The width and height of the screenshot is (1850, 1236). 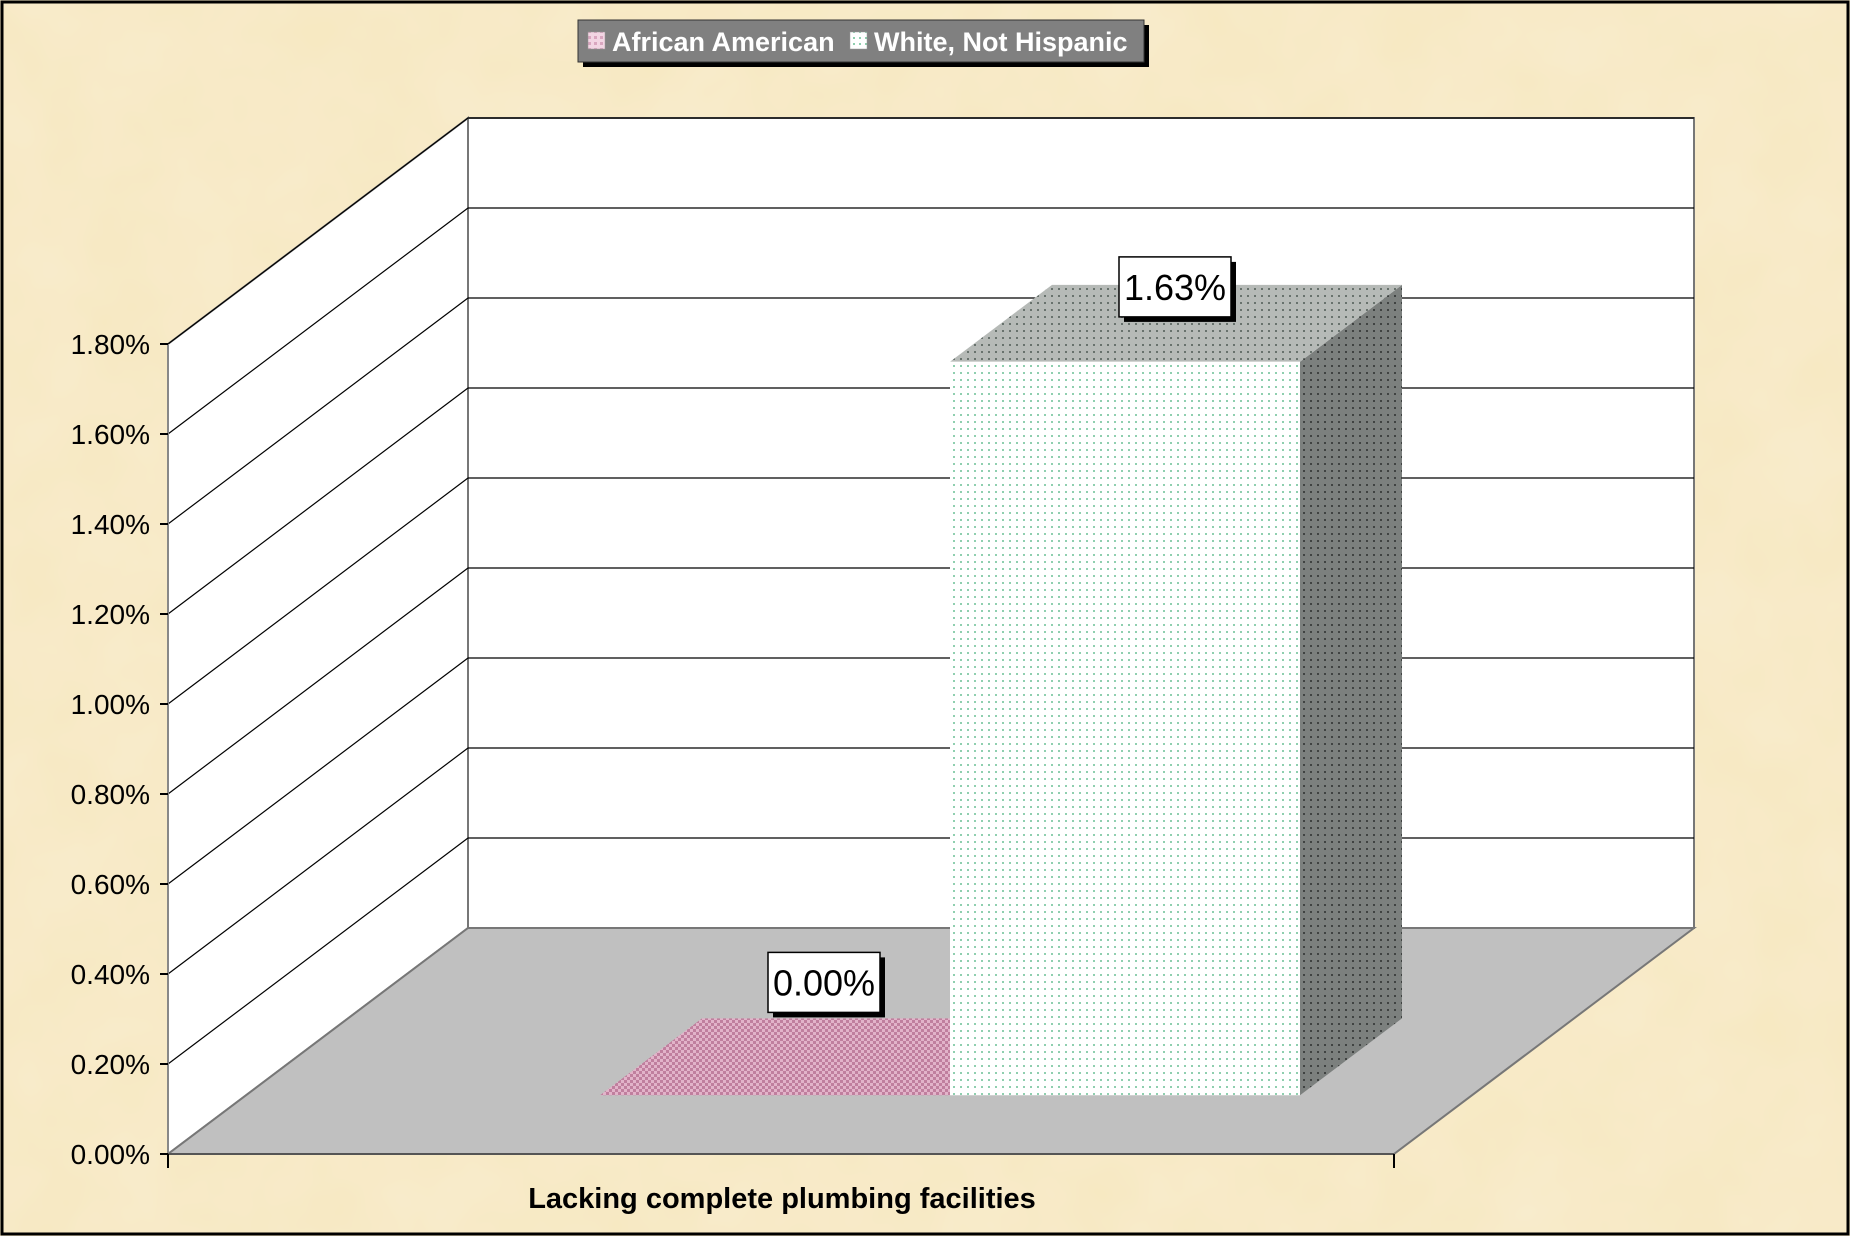 What do you see at coordinates (723, 42) in the screenshot?
I see `legend-label: African American` at bounding box center [723, 42].